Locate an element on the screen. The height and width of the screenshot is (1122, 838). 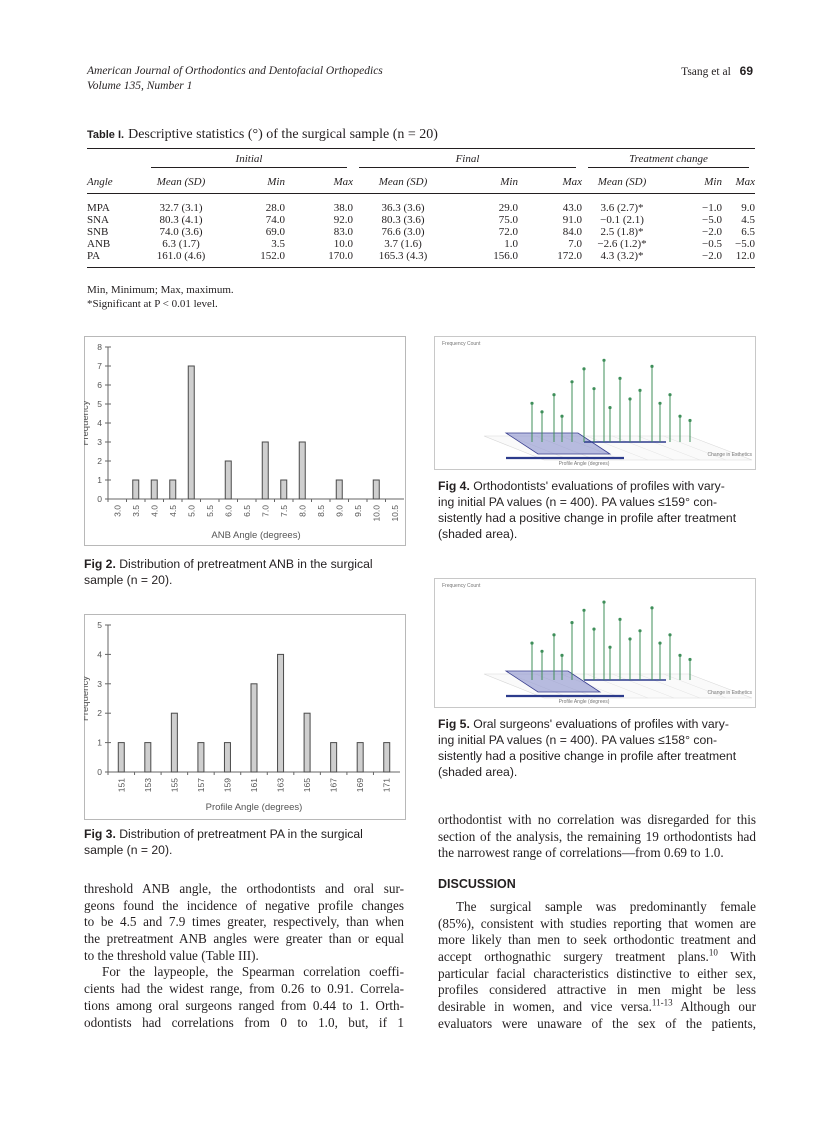
table-cell: 3.5 is located at coordinates (278, 244).